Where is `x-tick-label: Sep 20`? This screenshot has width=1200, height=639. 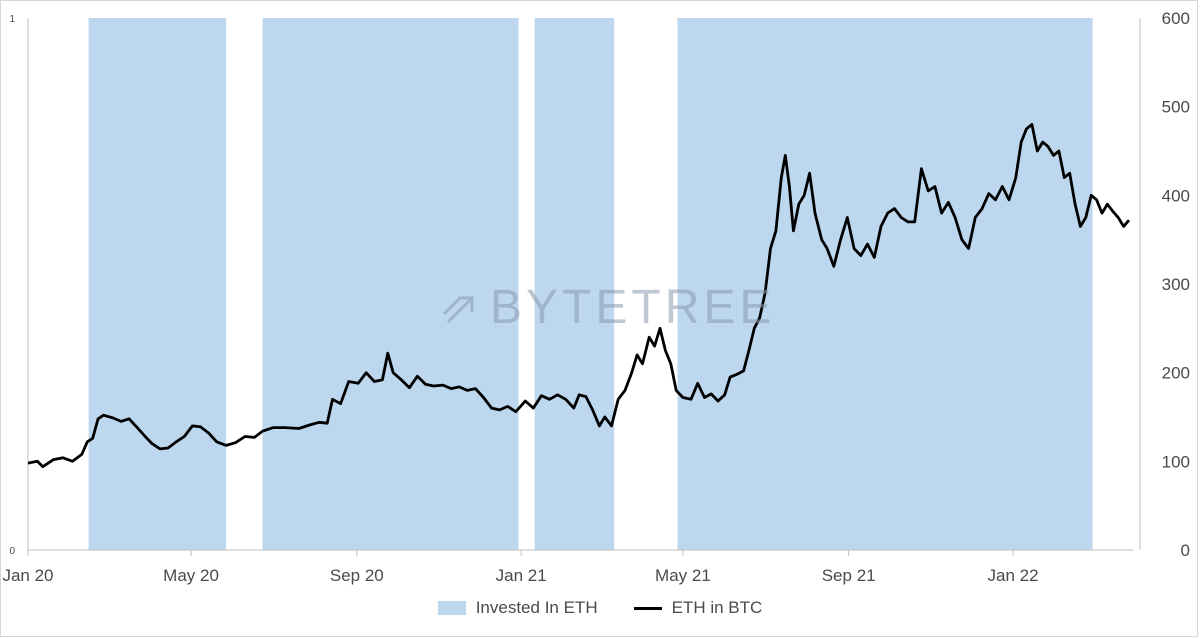 x-tick-label: Sep 20 is located at coordinates (357, 575).